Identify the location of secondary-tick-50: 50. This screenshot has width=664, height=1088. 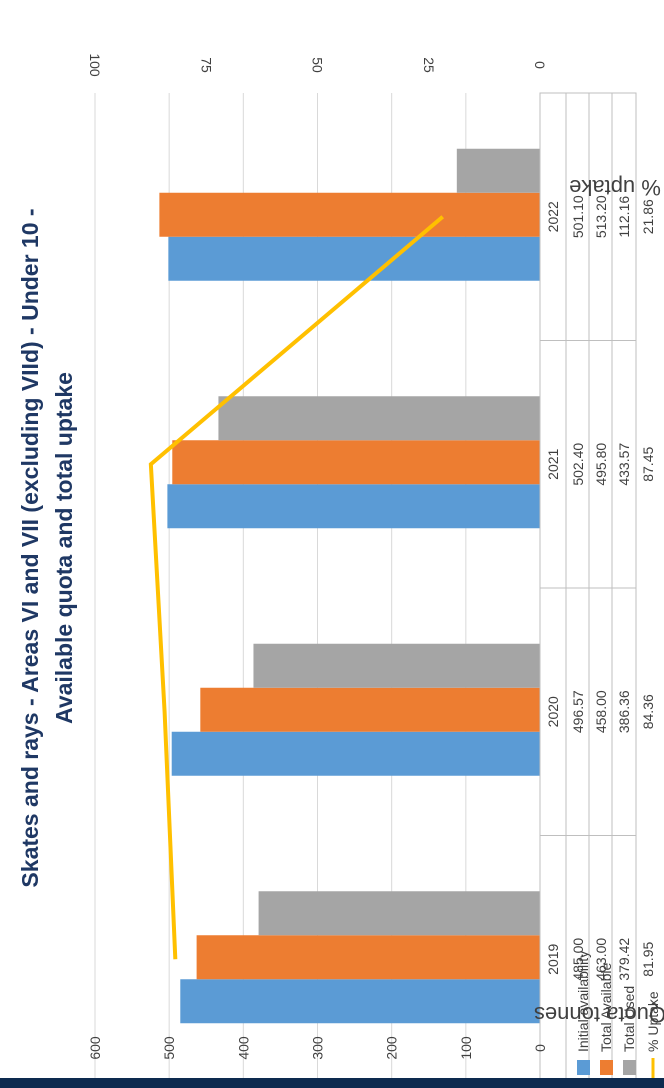
(318, 65).